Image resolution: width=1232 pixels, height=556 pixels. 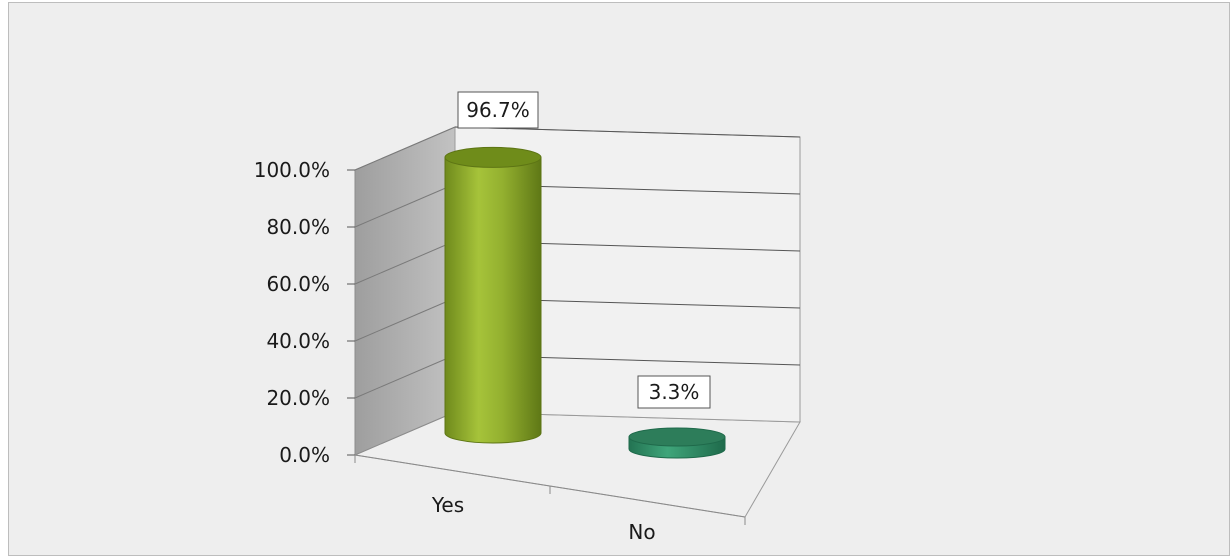 What do you see at coordinates (298, 398) in the screenshot?
I see `y-tick-label: 20.0%` at bounding box center [298, 398].